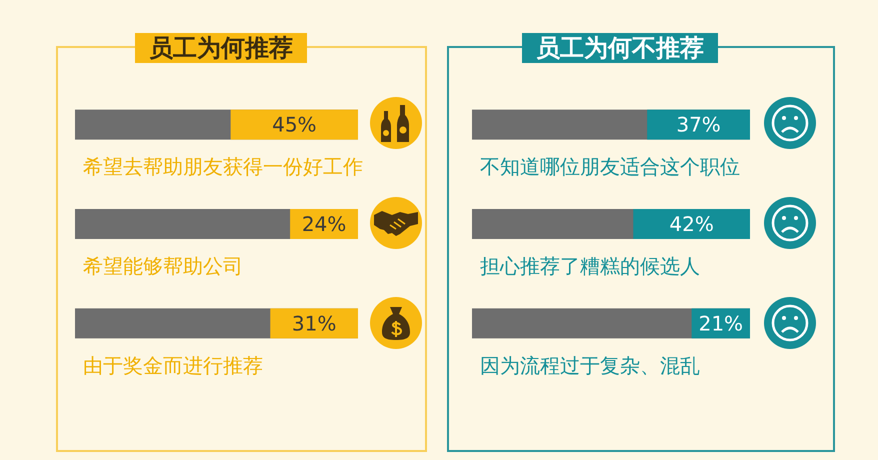  I want to click on data-label: 31%, so click(314, 323).